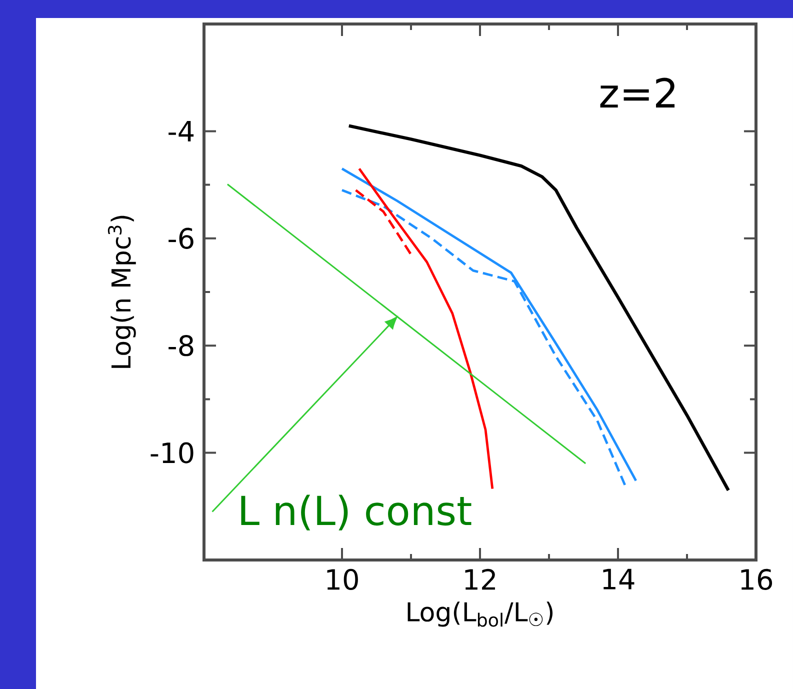  Describe the element at coordinates (181, 238) in the screenshot. I see `y-tick-label: -6` at that location.